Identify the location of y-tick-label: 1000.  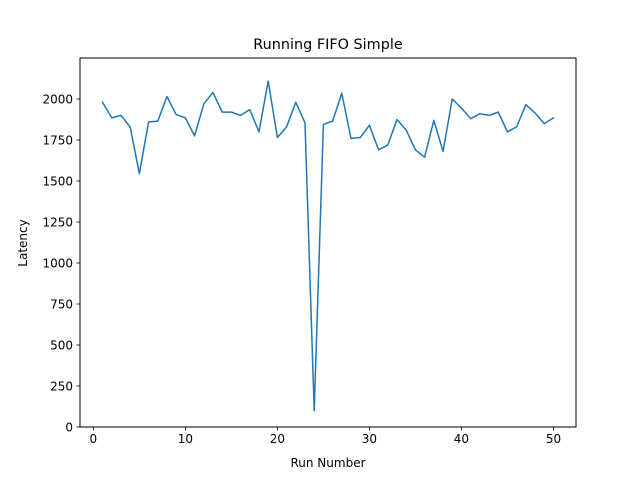
(57, 263).